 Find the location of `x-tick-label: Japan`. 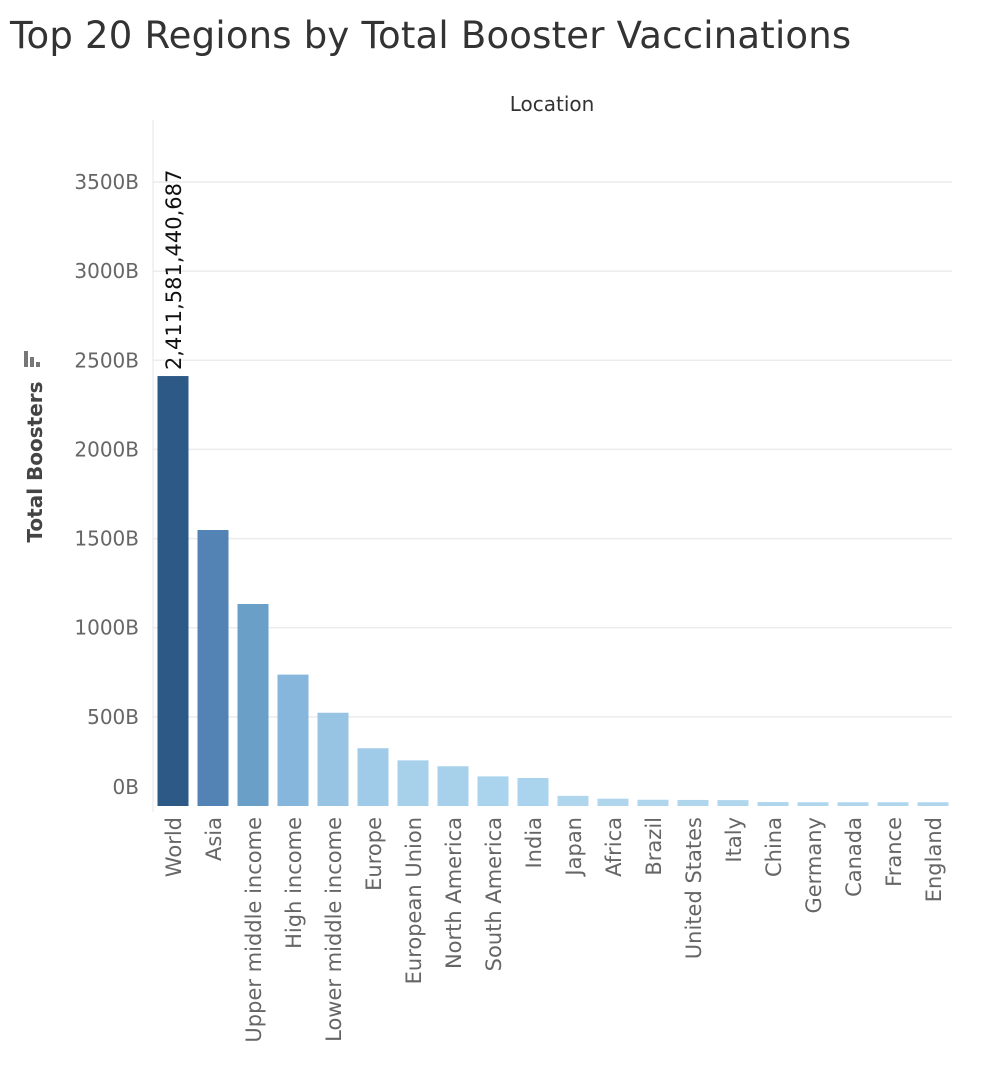

x-tick-label: Japan is located at coordinates (574, 847).